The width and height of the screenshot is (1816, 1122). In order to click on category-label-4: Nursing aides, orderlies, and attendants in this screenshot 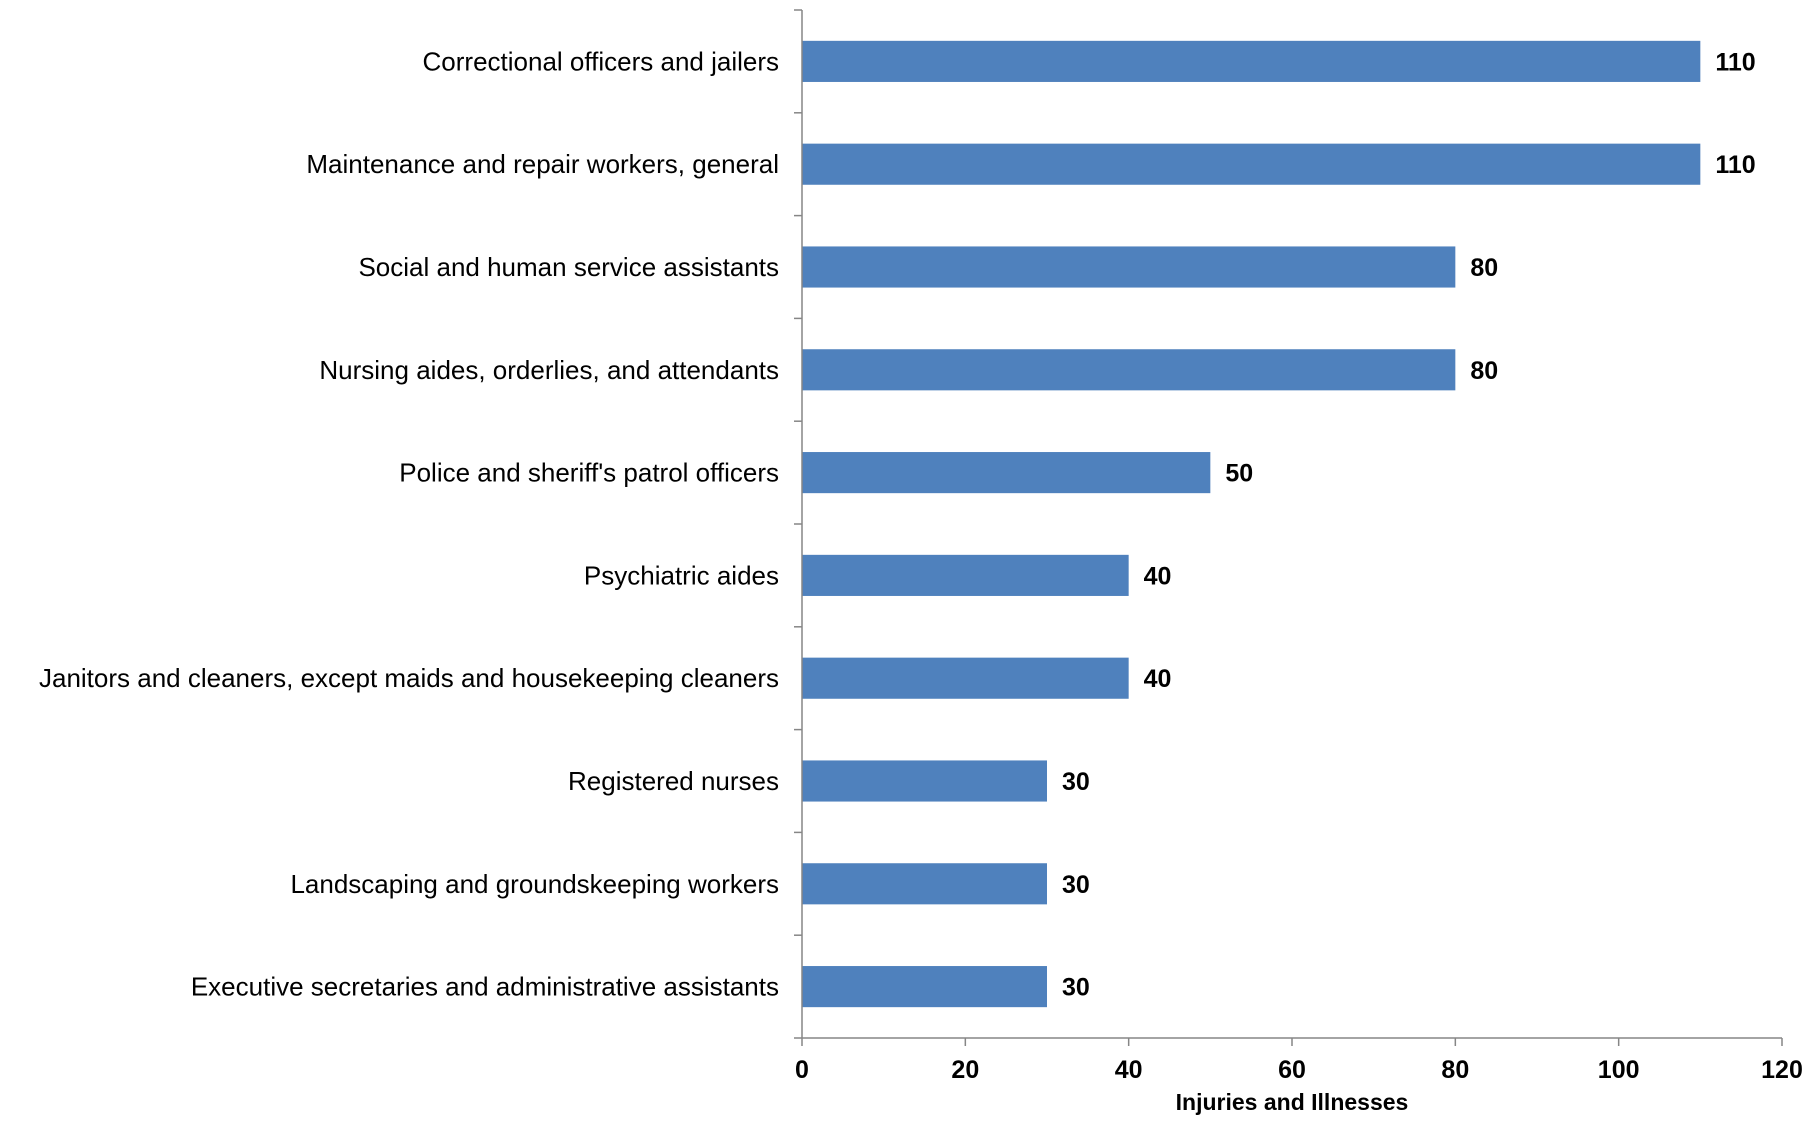, I will do `click(549, 370)`.